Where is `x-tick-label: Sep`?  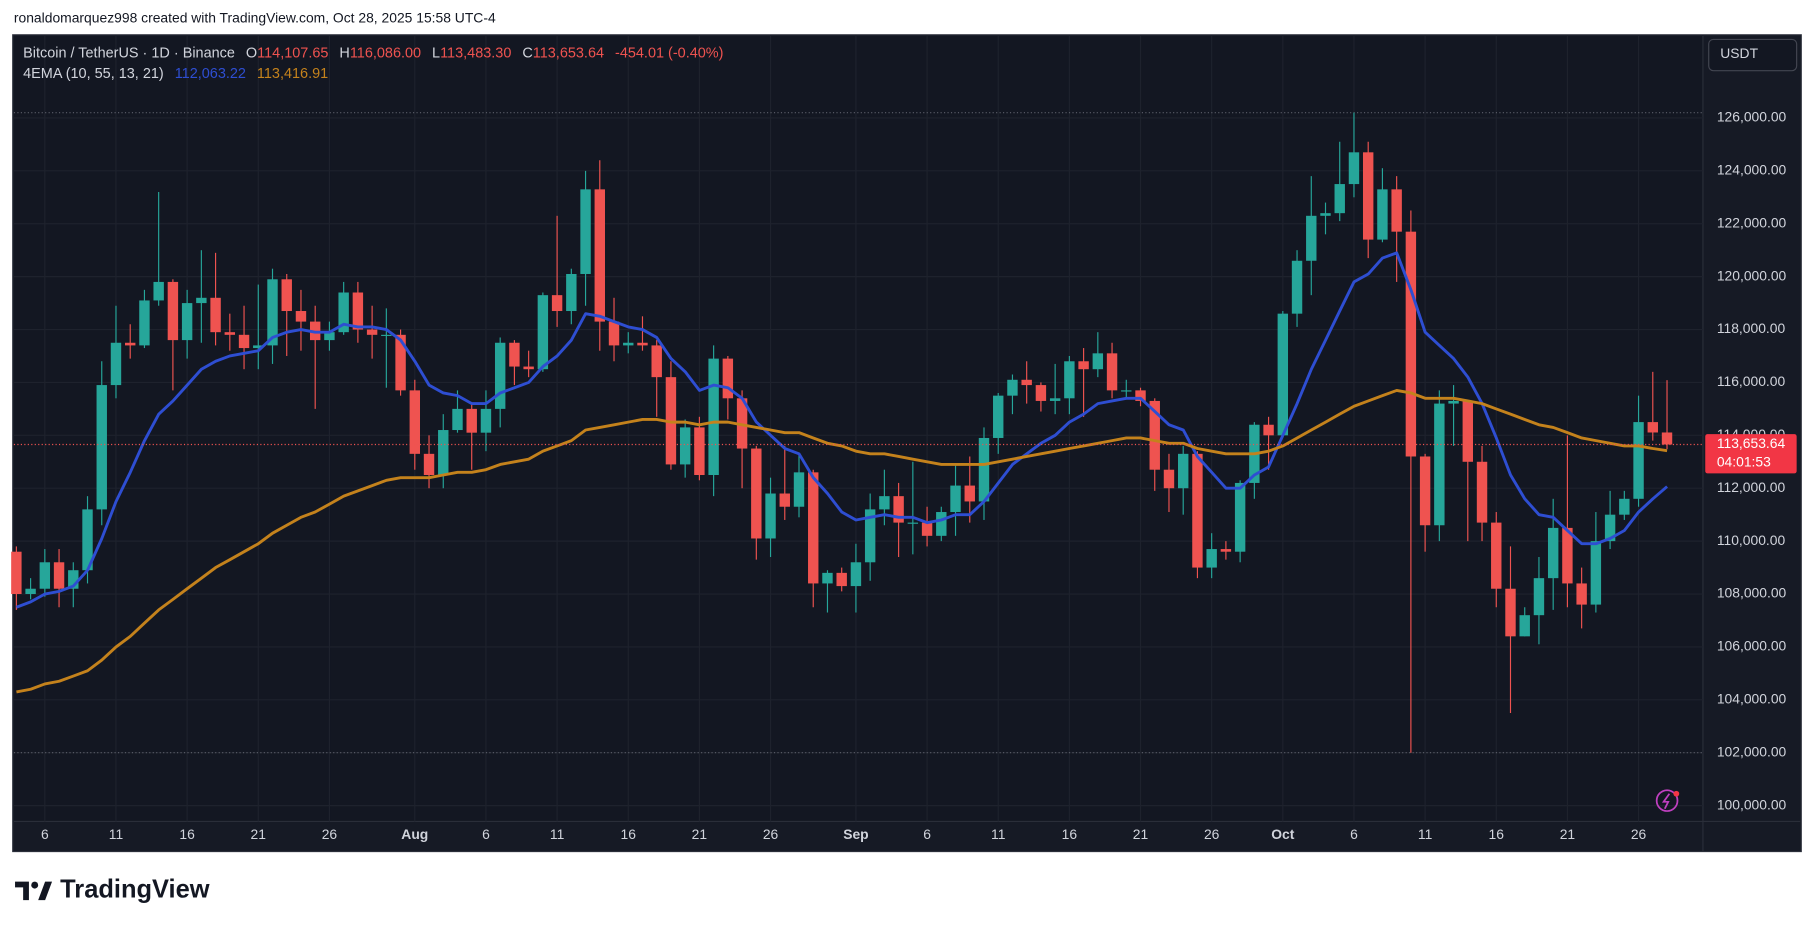 x-tick-label: Sep is located at coordinates (855, 834).